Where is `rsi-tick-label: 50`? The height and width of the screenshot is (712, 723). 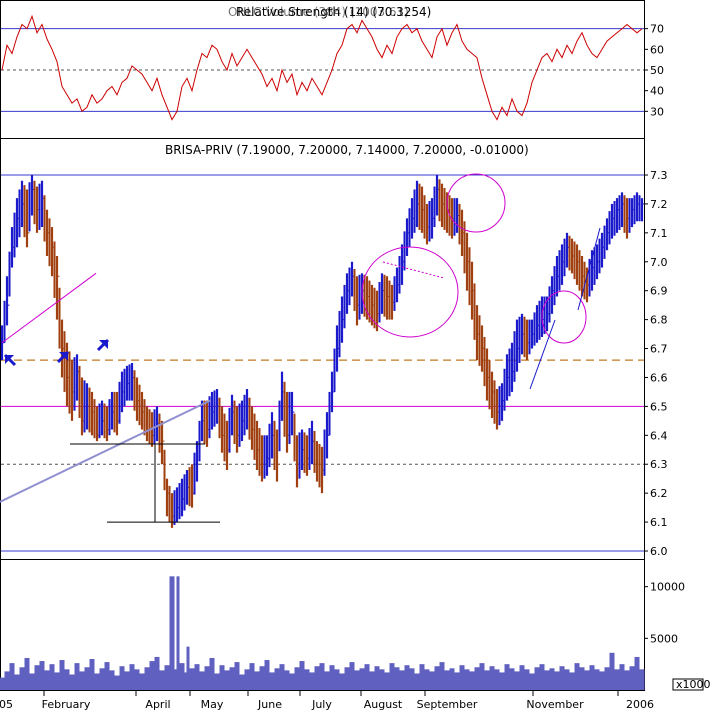
rsi-tick-label: 50 is located at coordinates (657, 70).